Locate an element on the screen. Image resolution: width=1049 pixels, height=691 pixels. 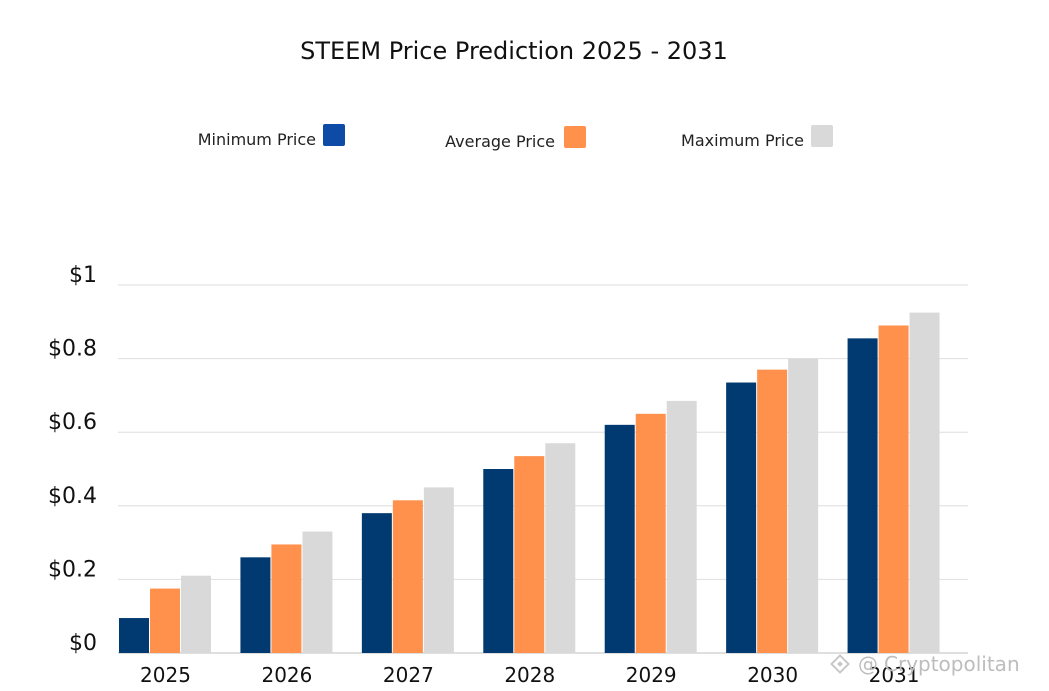
watermark: @ Cryptopolitan is located at coordinates (925, 664).